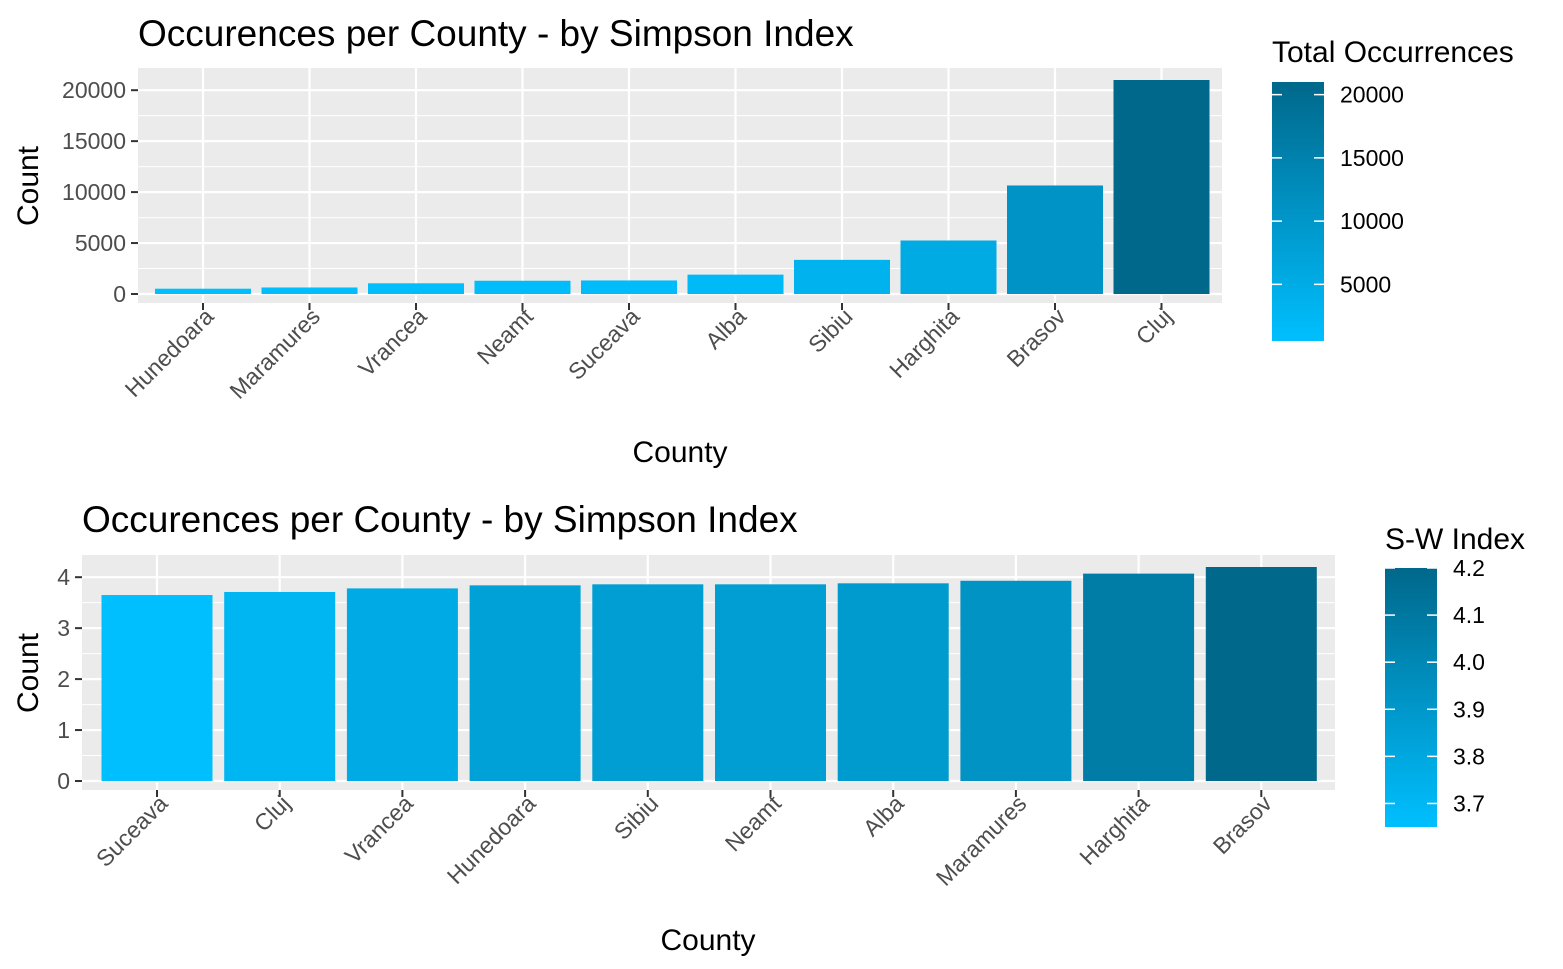 The height and width of the screenshot is (969, 1563). I want to click on chart-2-x-tick-label: Alba, so click(883, 815).